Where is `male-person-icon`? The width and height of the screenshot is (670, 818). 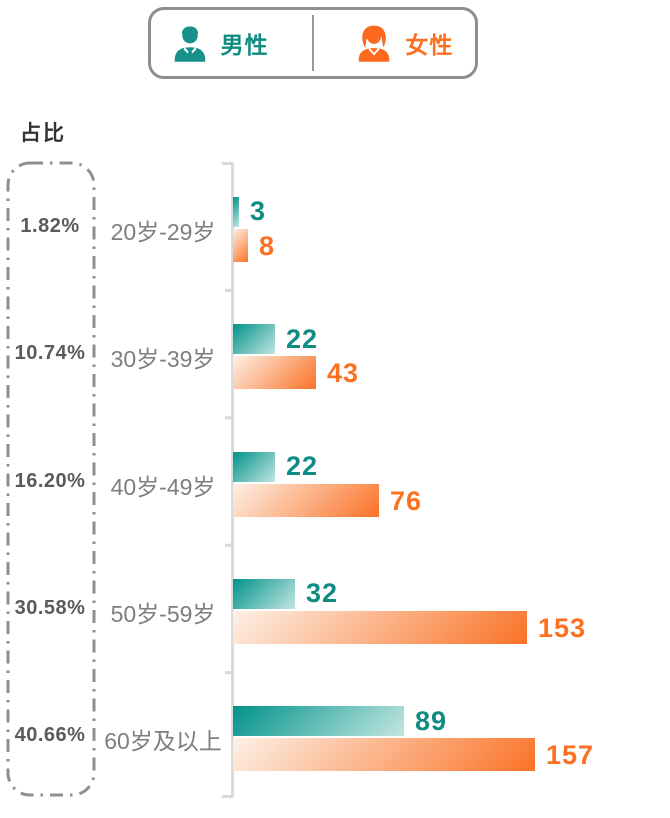 male-person-icon is located at coordinates (189, 44).